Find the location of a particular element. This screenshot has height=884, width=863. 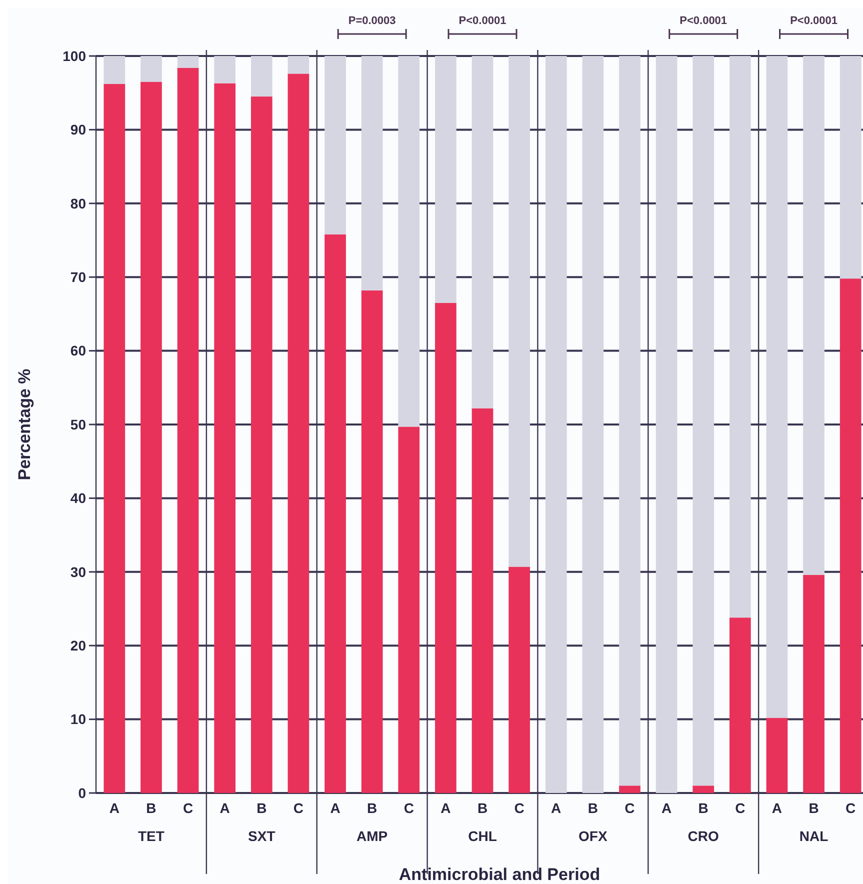

y-tick-label: 80 is located at coordinates (78, 203).